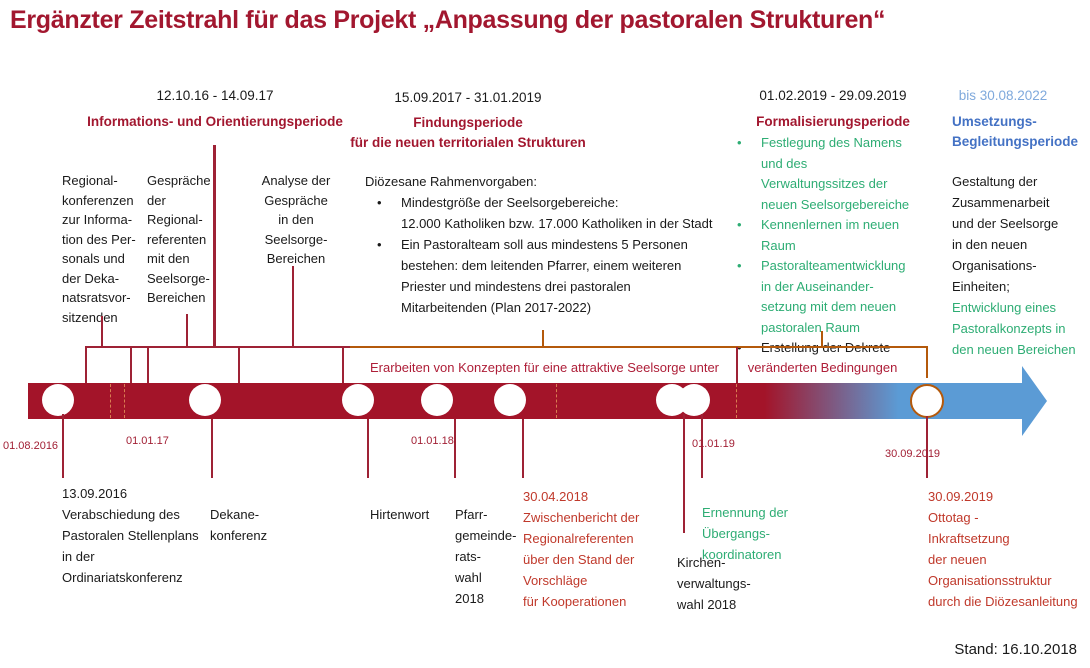  I want to click on axis-label: 01.01.19, so click(713, 444).